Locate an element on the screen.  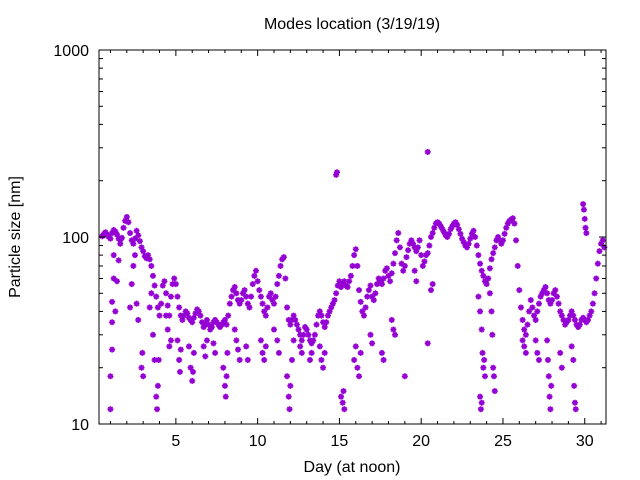
y-tick-label: 100 is located at coordinates (75, 238).